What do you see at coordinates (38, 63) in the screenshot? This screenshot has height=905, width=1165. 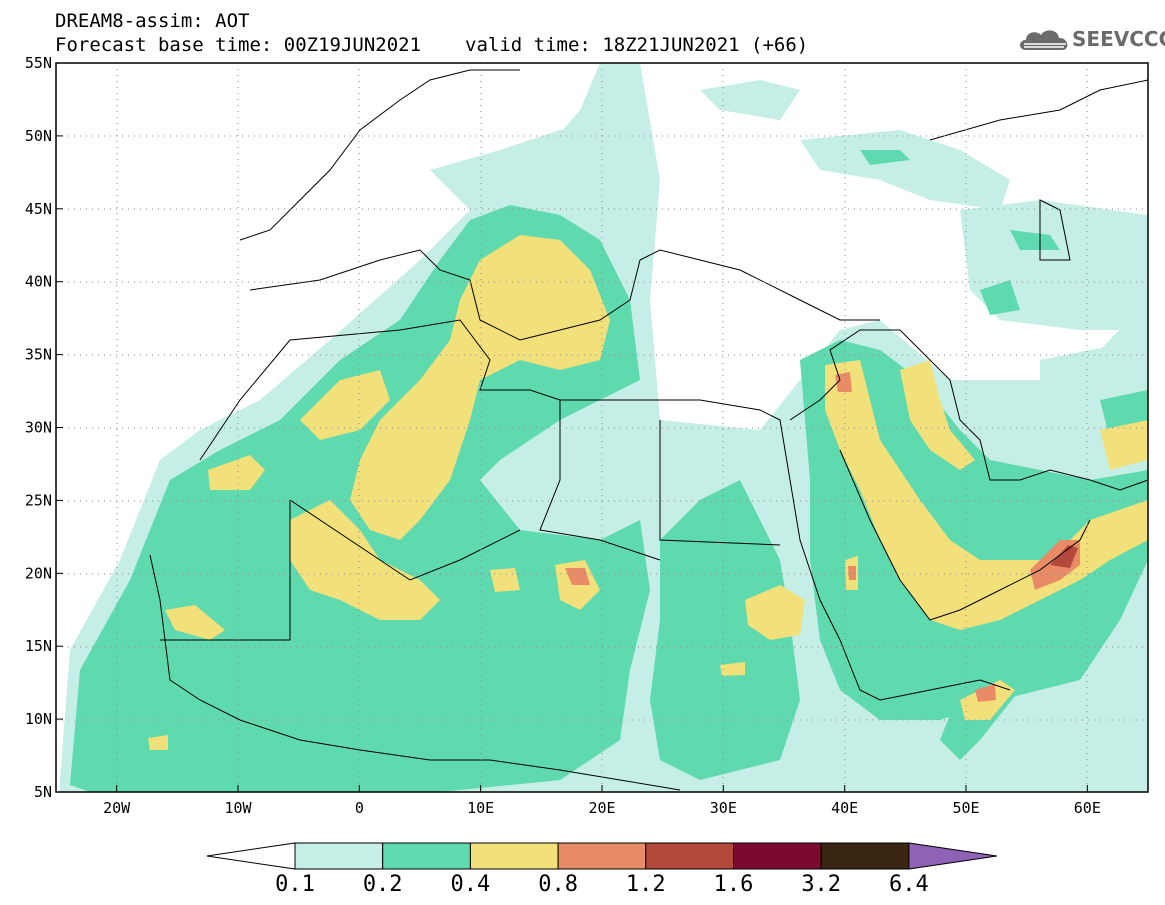 I see `lat-tick-label: 55N` at bounding box center [38, 63].